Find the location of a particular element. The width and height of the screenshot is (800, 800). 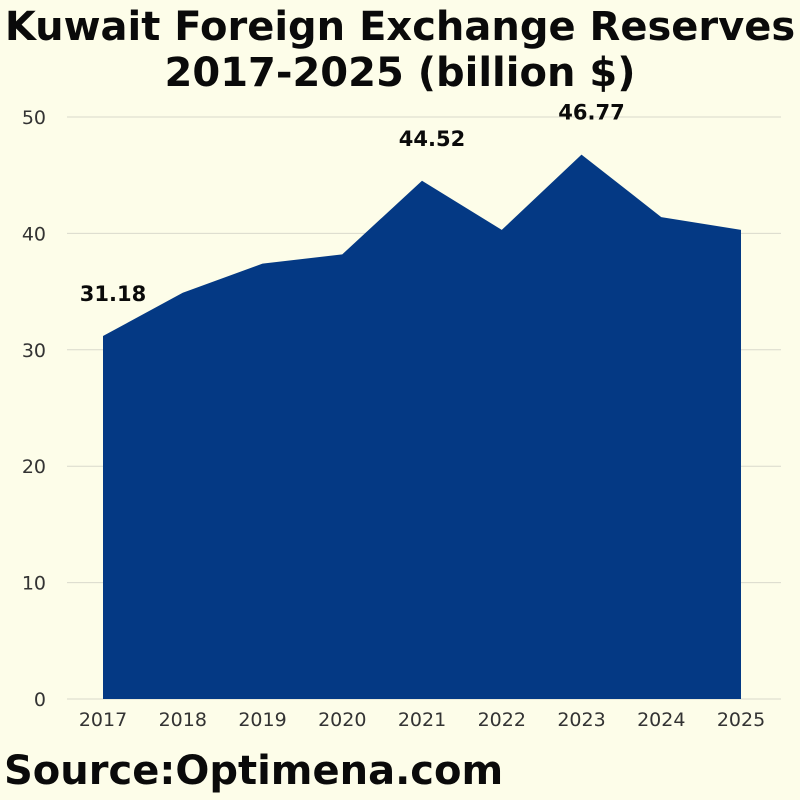

data-label-2023: 46.77 is located at coordinates (591, 113).